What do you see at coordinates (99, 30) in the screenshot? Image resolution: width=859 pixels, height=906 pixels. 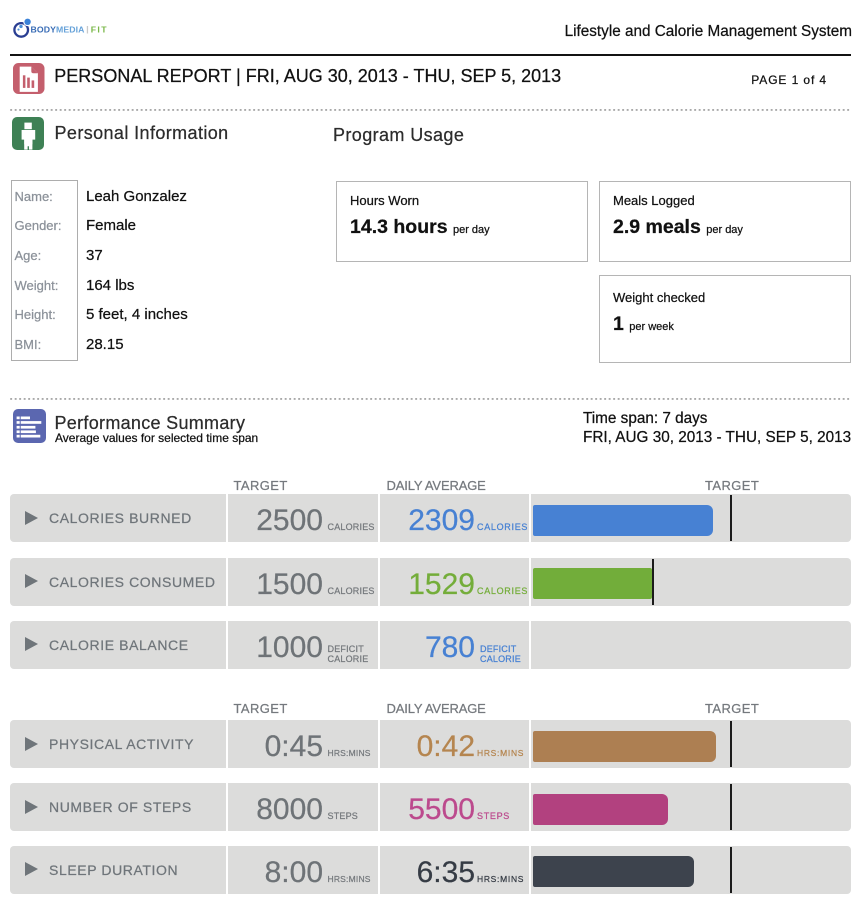 I see `svg-text: FIT` at bounding box center [99, 30].